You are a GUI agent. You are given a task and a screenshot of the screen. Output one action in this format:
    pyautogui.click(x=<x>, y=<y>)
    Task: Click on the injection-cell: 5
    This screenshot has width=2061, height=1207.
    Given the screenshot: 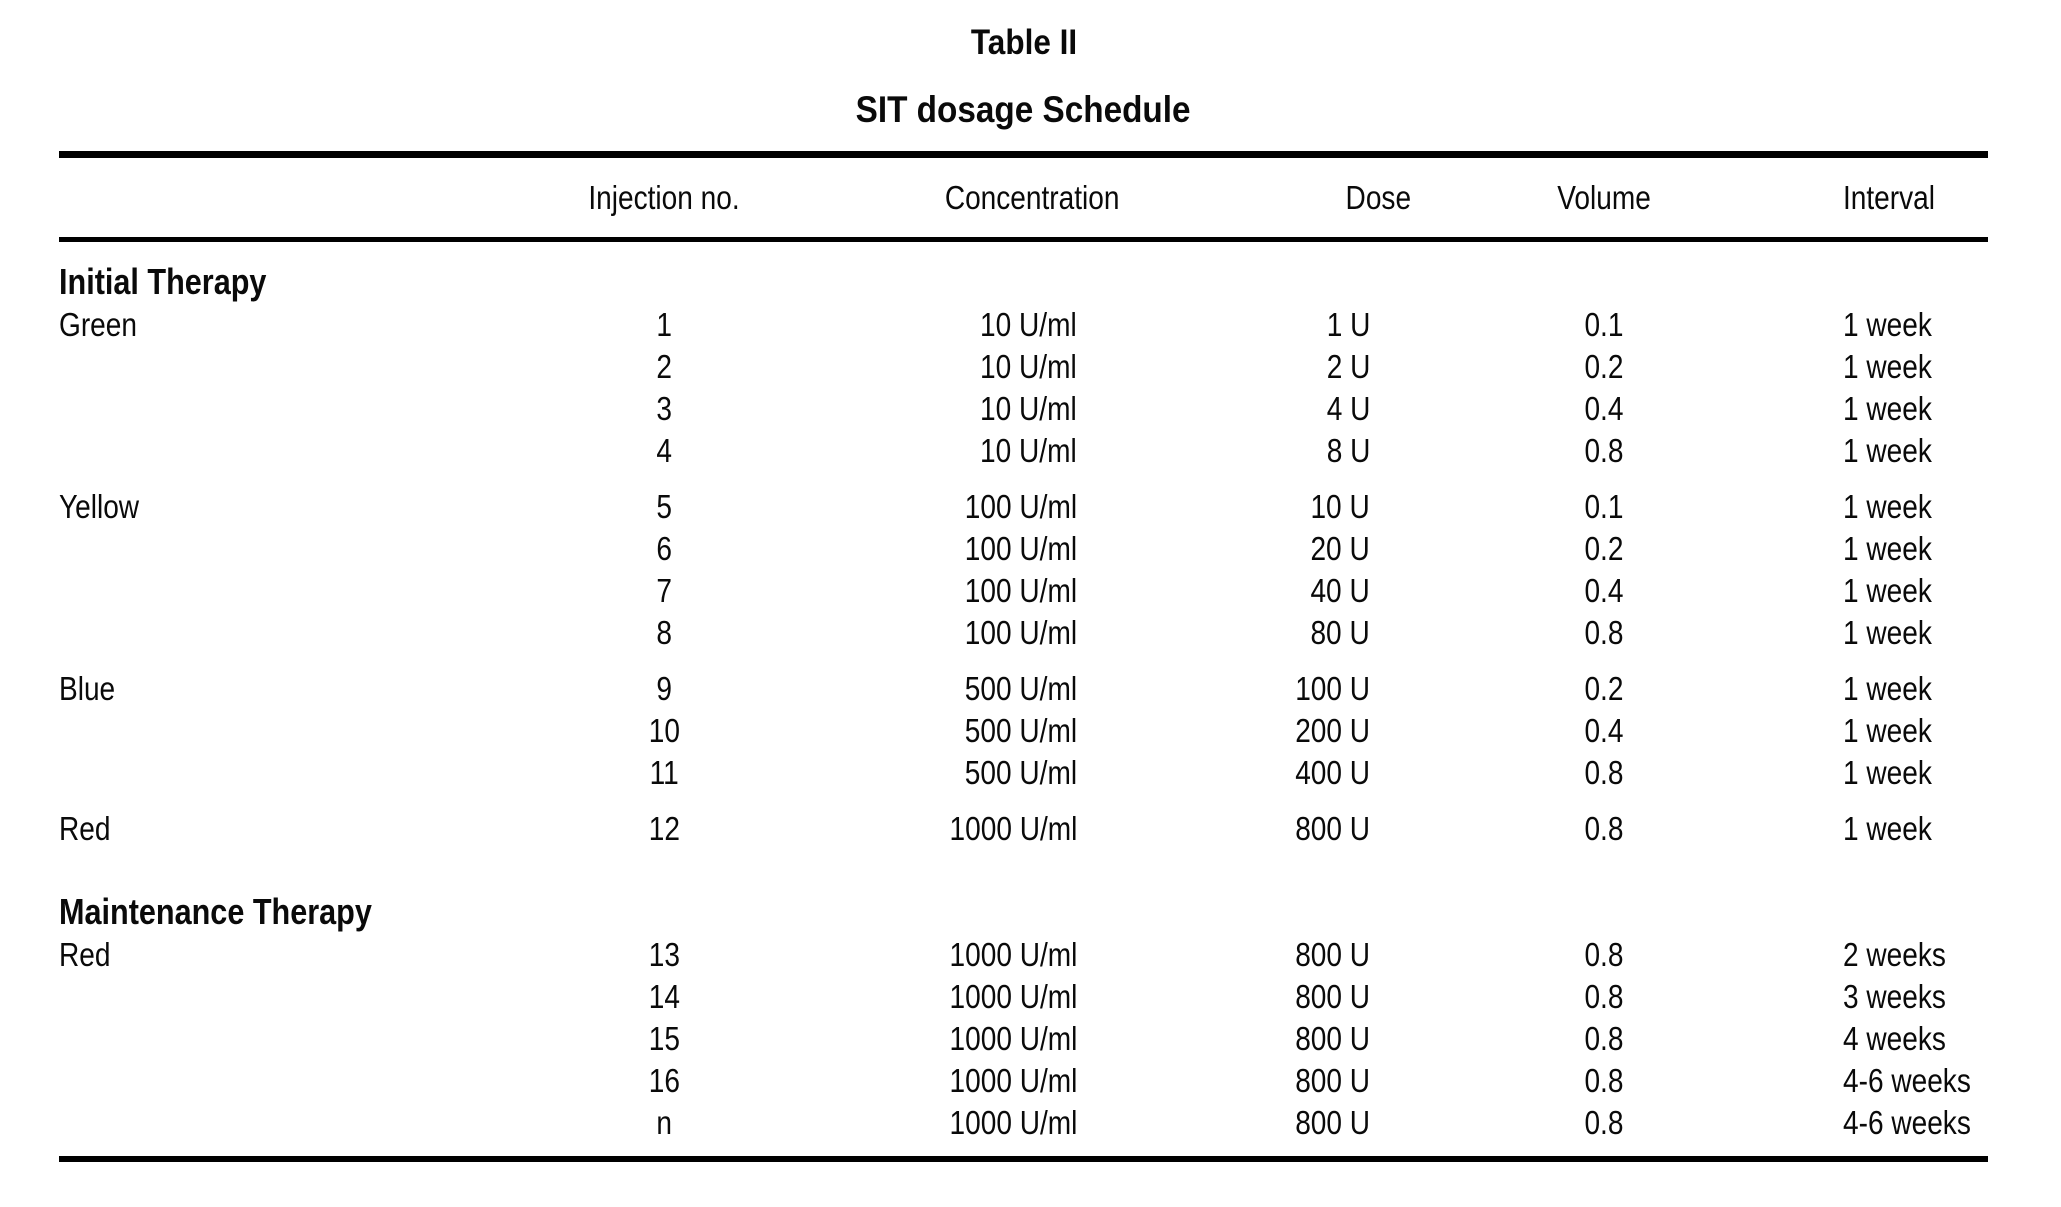 What is the action you would take?
    pyautogui.click(x=664, y=500)
    